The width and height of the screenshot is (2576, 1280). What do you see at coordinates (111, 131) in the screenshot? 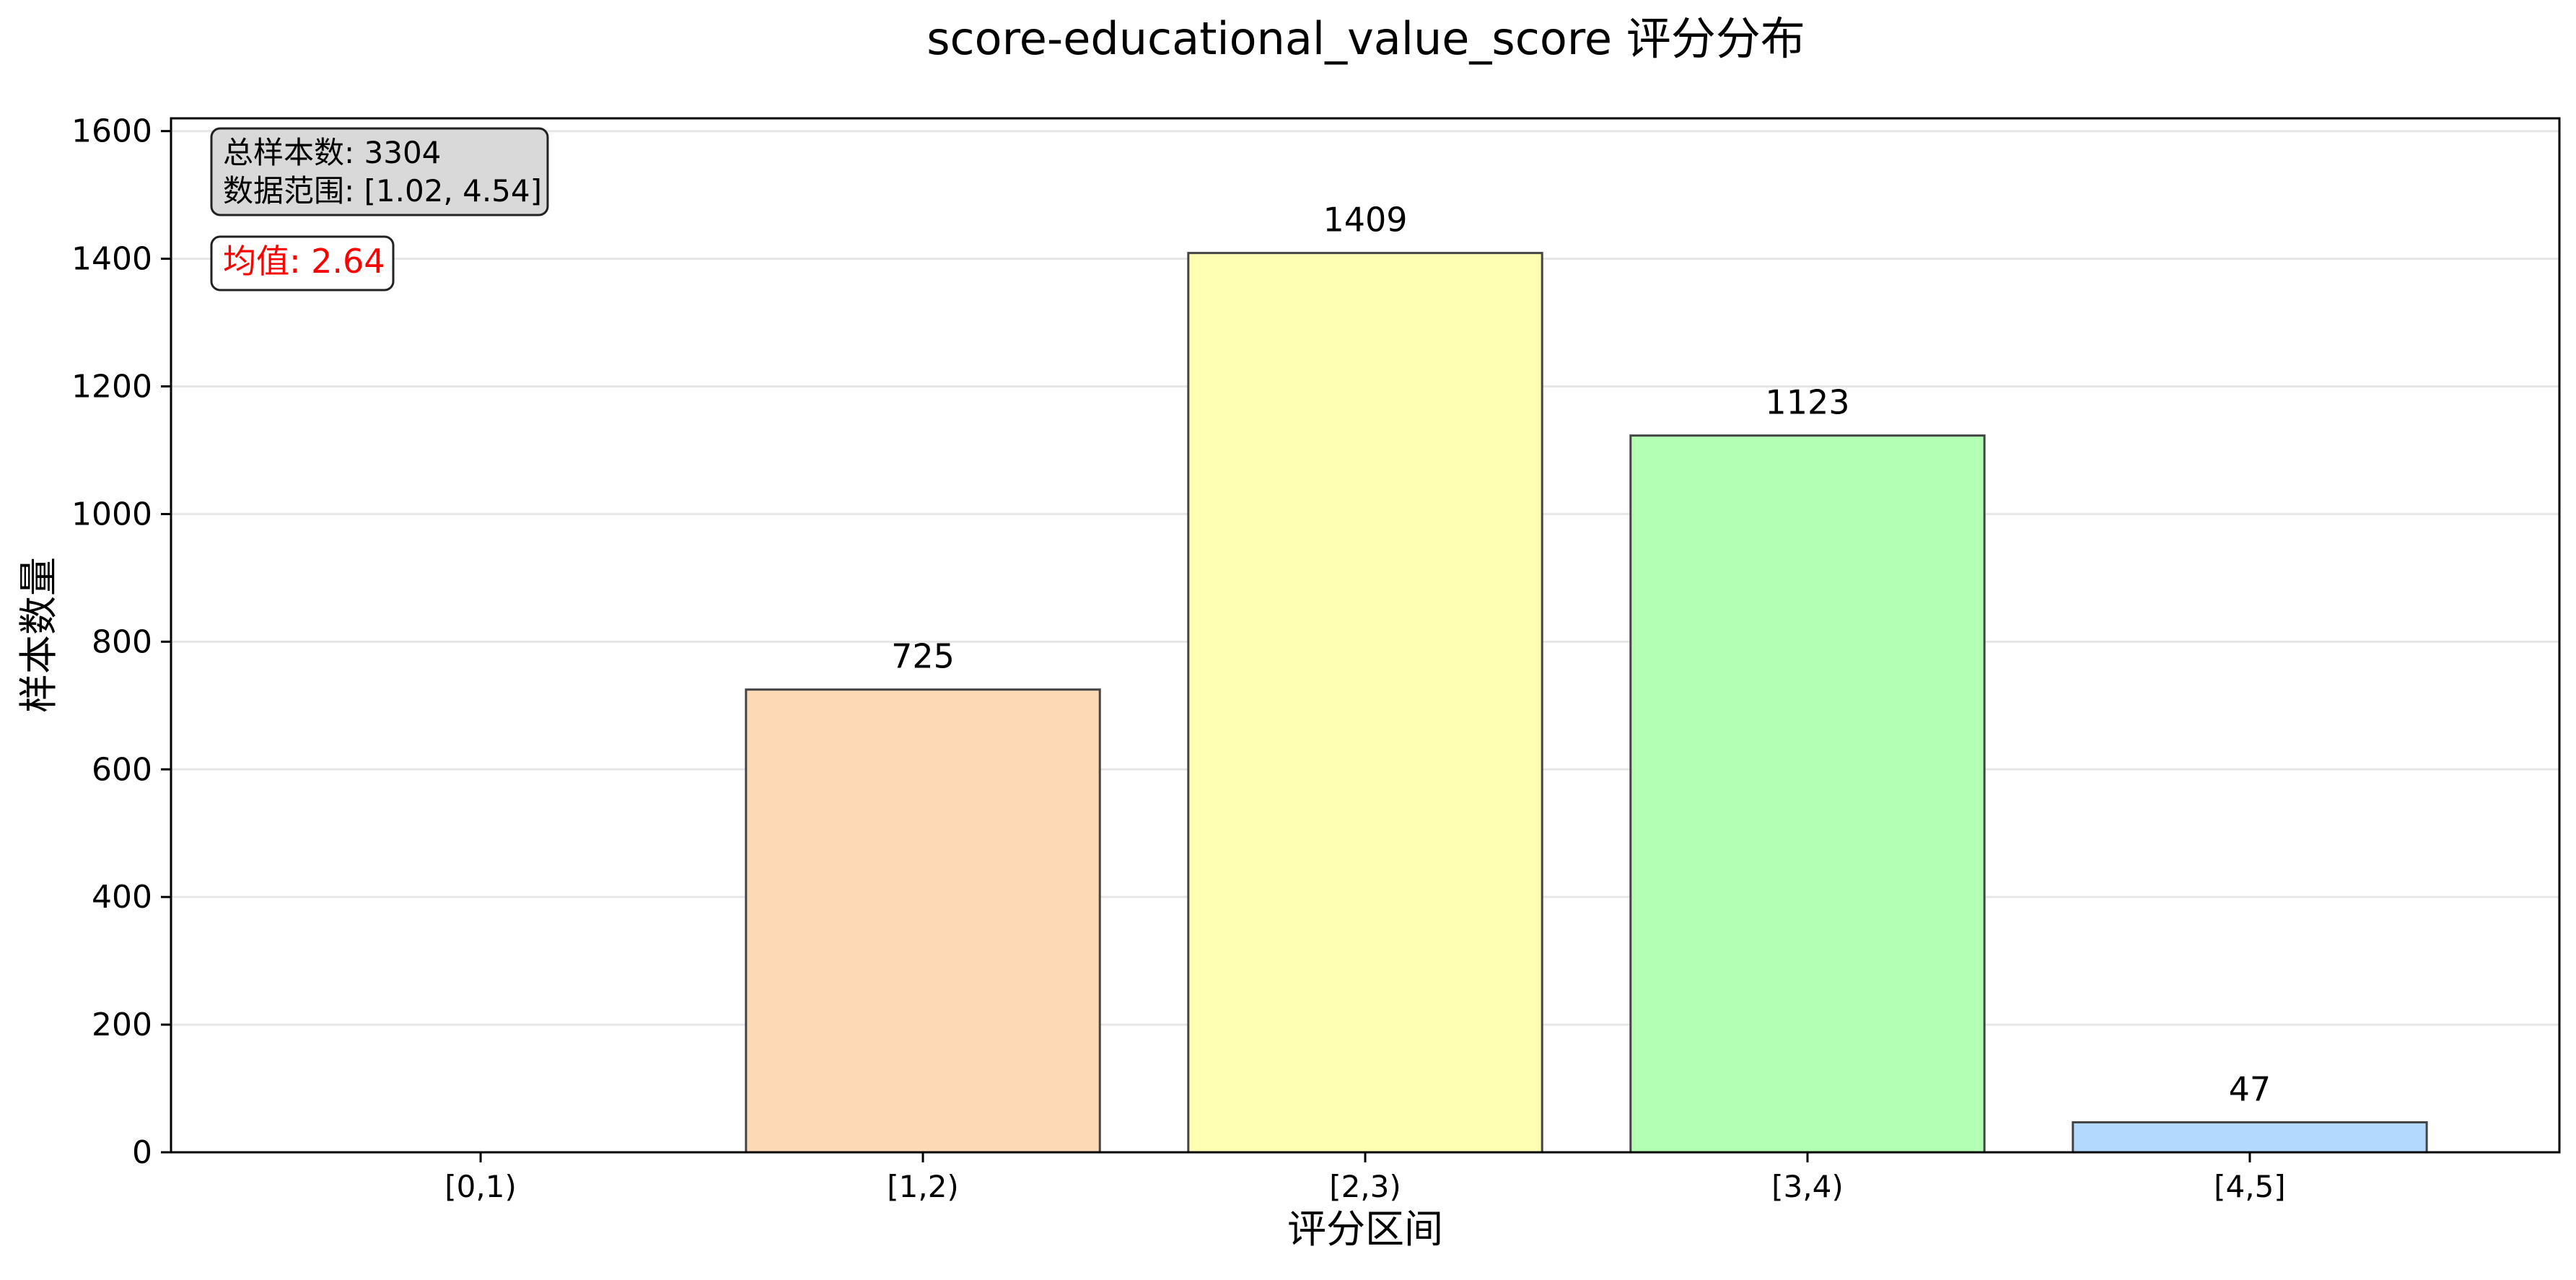
I see `y-tick-label: 1600` at bounding box center [111, 131].